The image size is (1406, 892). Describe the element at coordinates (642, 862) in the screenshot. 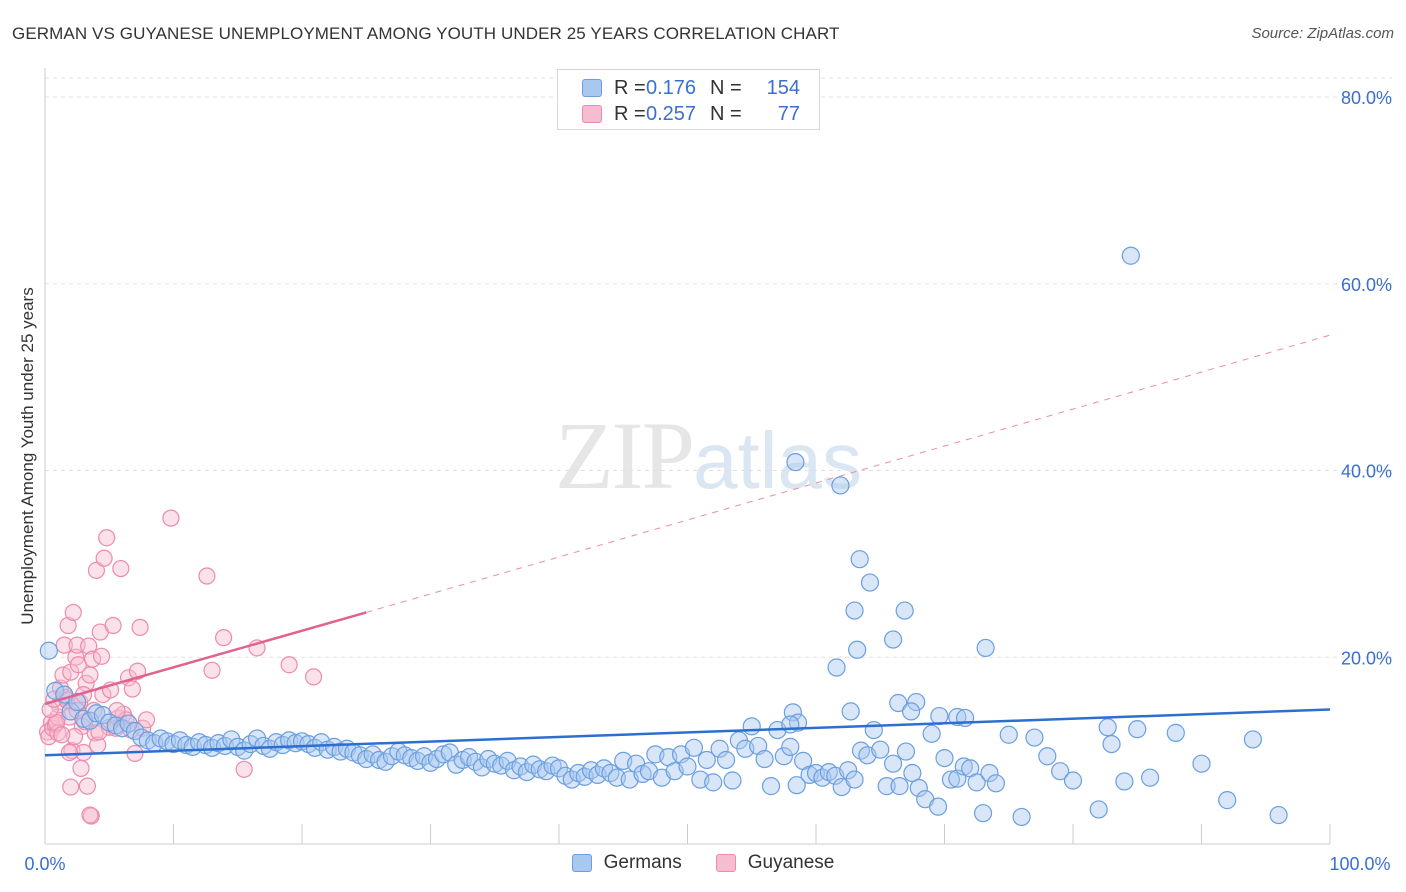

I see `series-name-germans: Germans` at that location.